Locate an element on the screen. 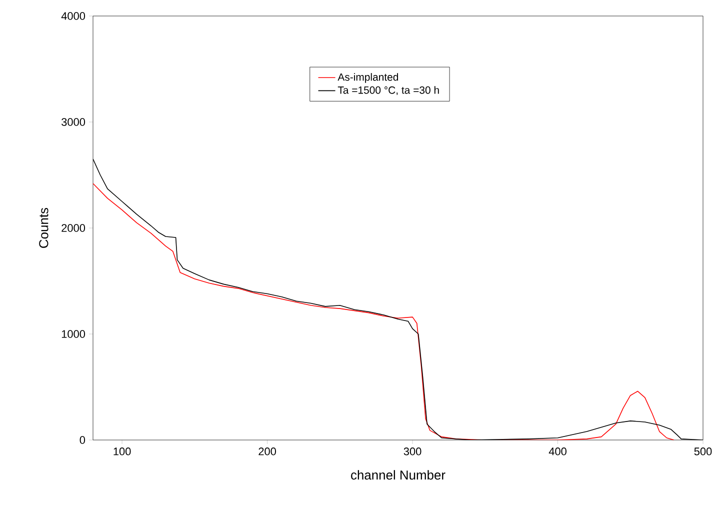 The image size is (716, 516). y-tick-label: 0 is located at coordinates (83, 440).